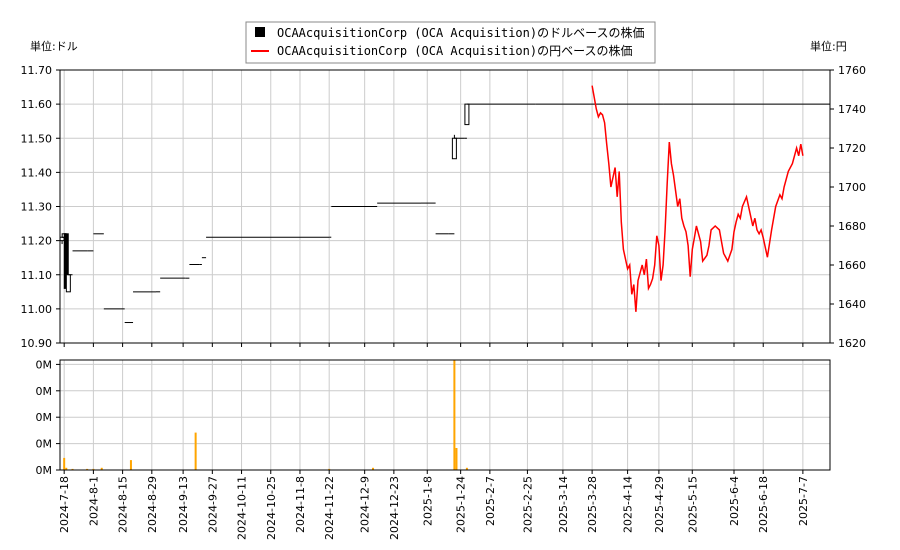 This screenshot has width=900, height=550. What do you see at coordinates (527, 504) in the screenshot?
I see `x-tick-label: 2025-2-25` at bounding box center [527, 504].